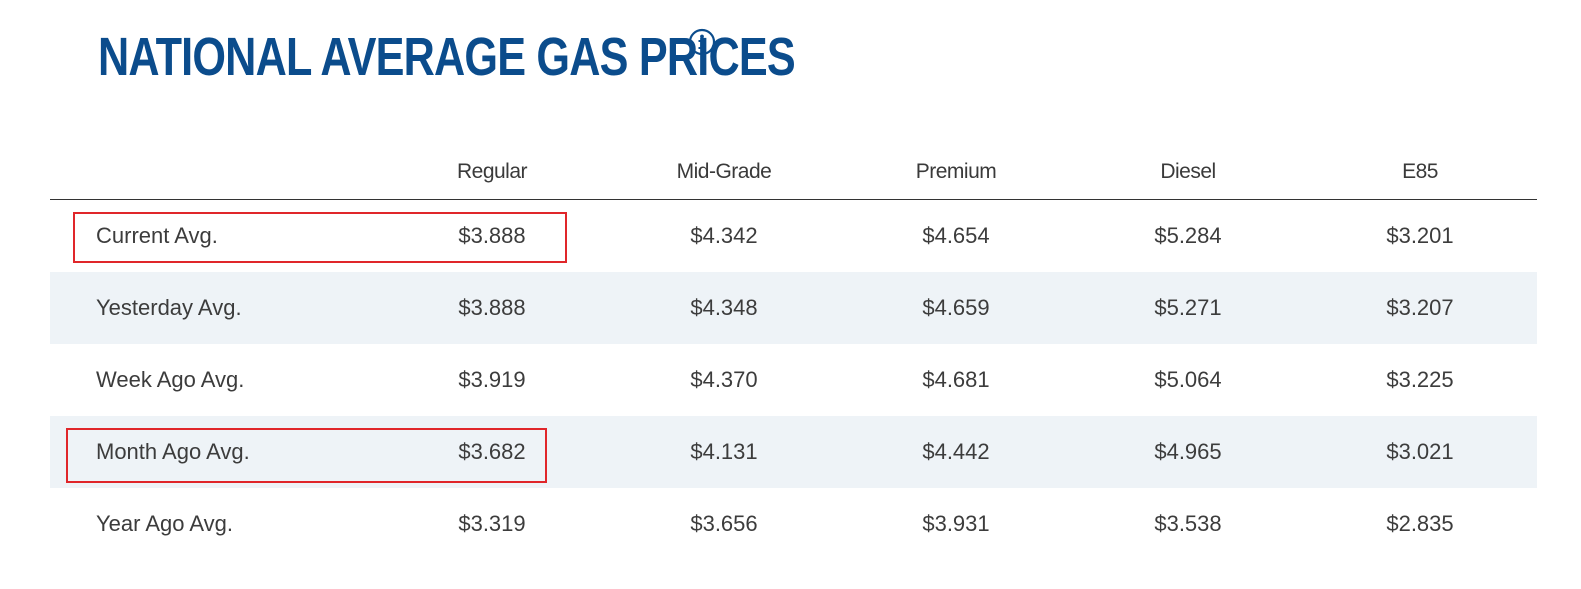 The height and width of the screenshot is (589, 1581). What do you see at coordinates (165, 523) in the screenshot?
I see `row-label: Year Ago Avg.` at bounding box center [165, 523].